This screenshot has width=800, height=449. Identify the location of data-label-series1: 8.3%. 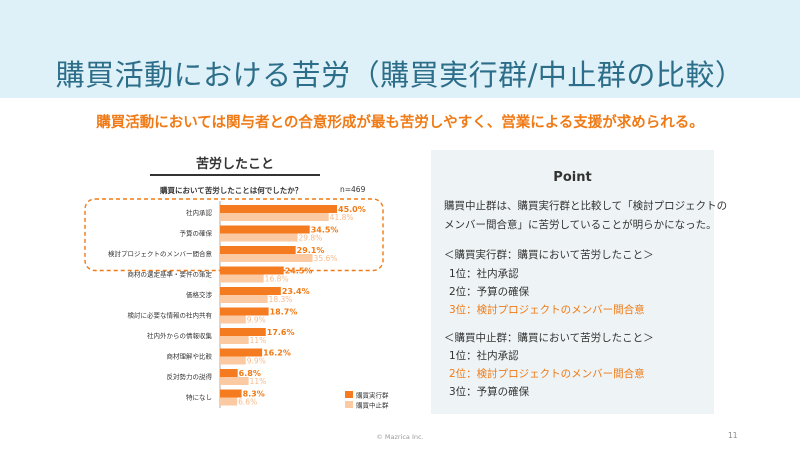
(254, 394).